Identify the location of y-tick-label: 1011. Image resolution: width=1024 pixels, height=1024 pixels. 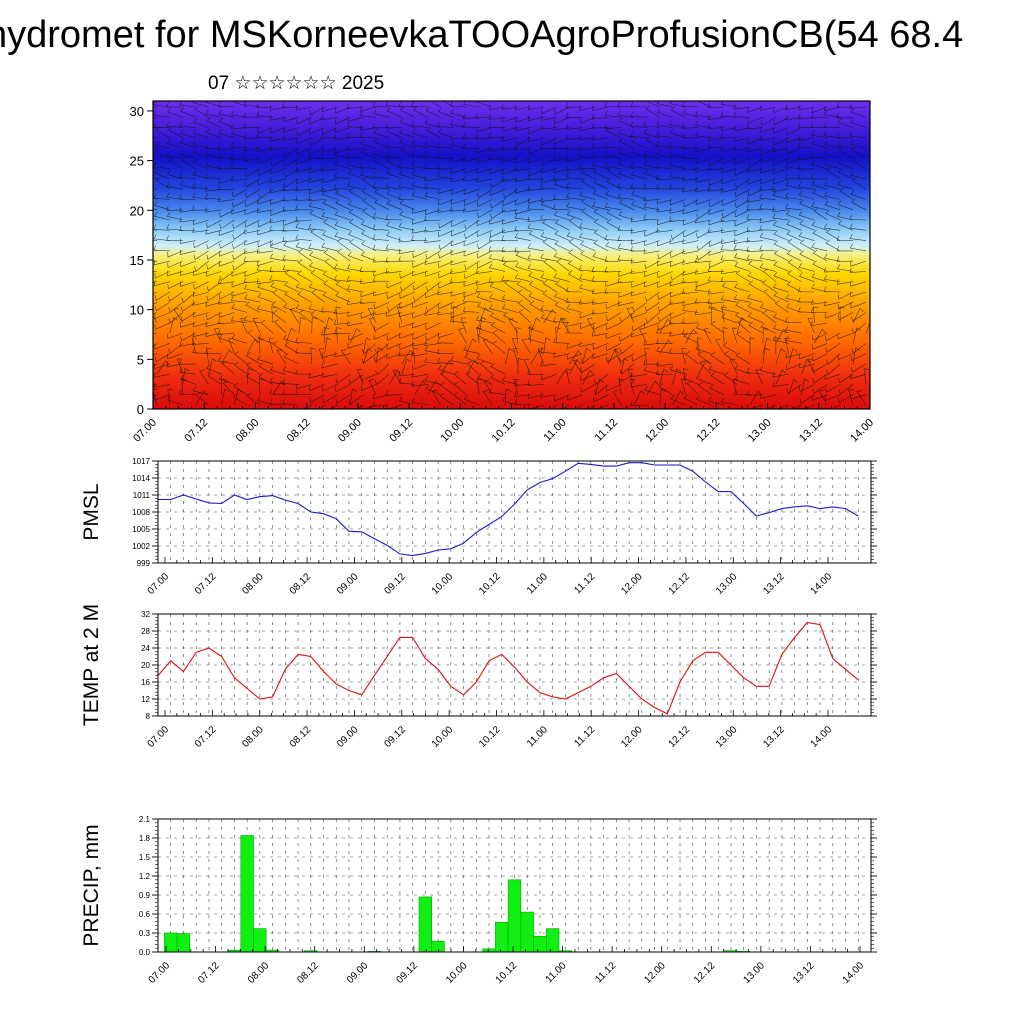
(142, 495).